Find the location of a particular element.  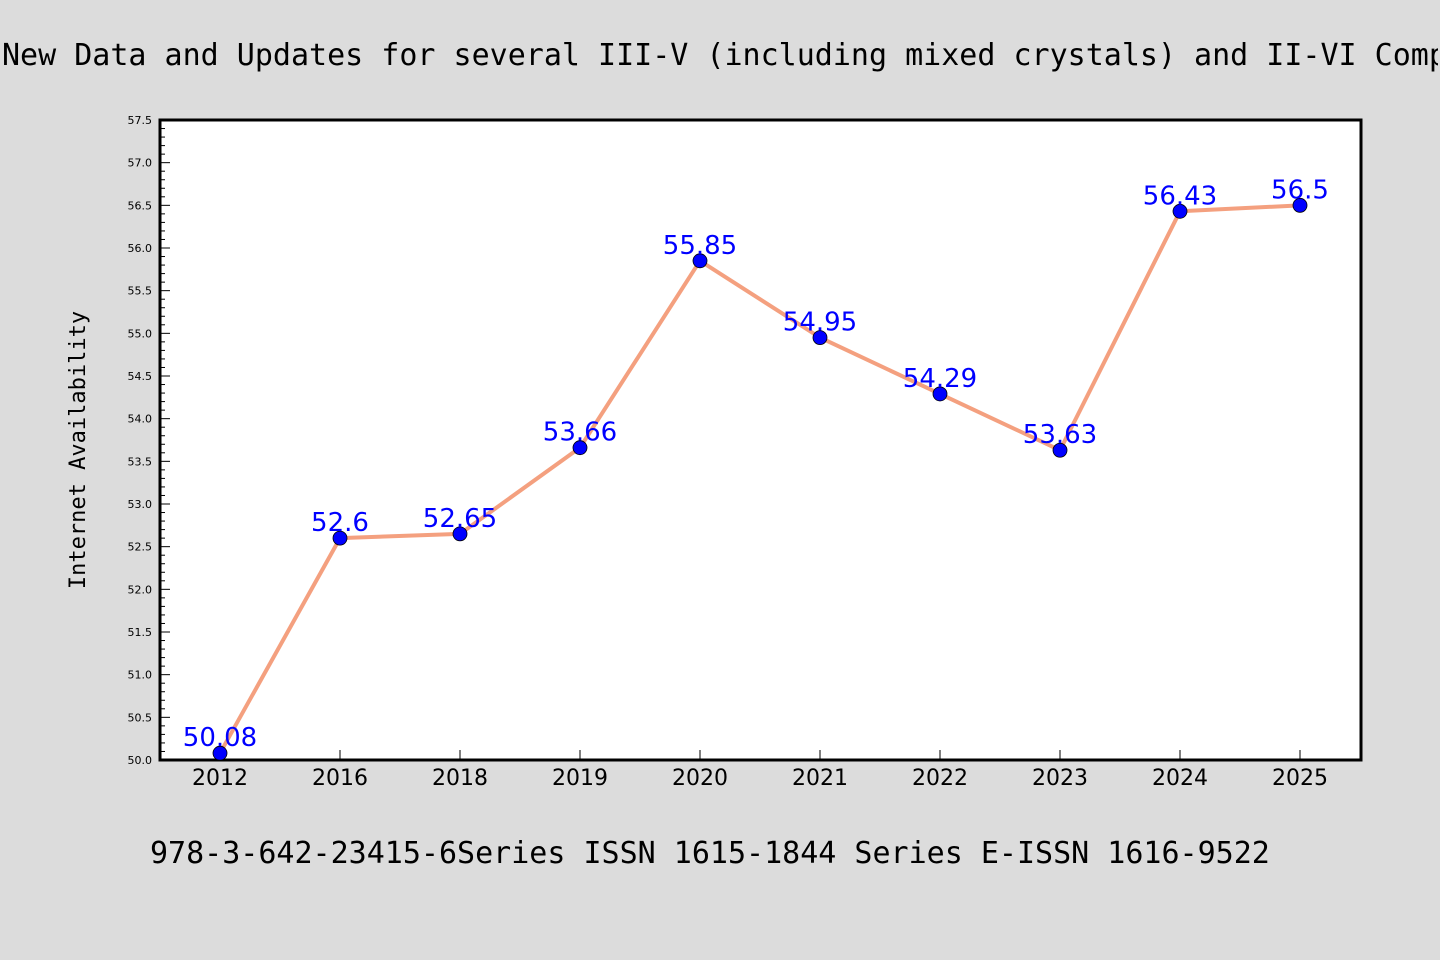

x-tick-label: 2021 is located at coordinates (820, 778).